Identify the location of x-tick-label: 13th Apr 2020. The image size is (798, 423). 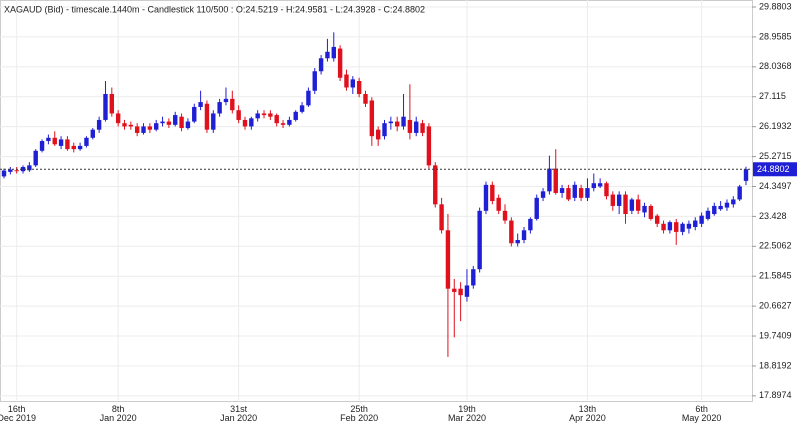
(587, 413).